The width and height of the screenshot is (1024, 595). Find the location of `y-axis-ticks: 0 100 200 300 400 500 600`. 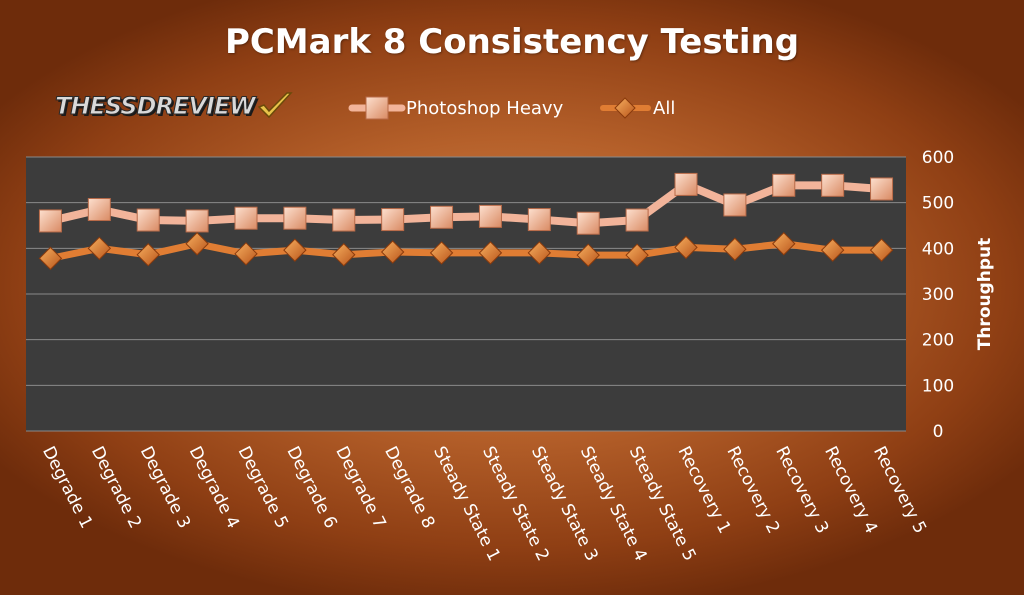

y-axis-ticks: 0 100 200 300 400 500 600 is located at coordinates (938, 295).